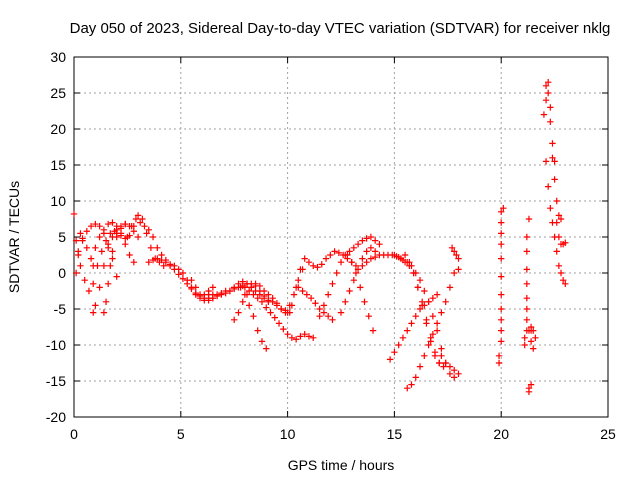 This screenshot has height=480, width=640. What do you see at coordinates (395, 434) in the screenshot?
I see `x-tick-label: 15` at bounding box center [395, 434].